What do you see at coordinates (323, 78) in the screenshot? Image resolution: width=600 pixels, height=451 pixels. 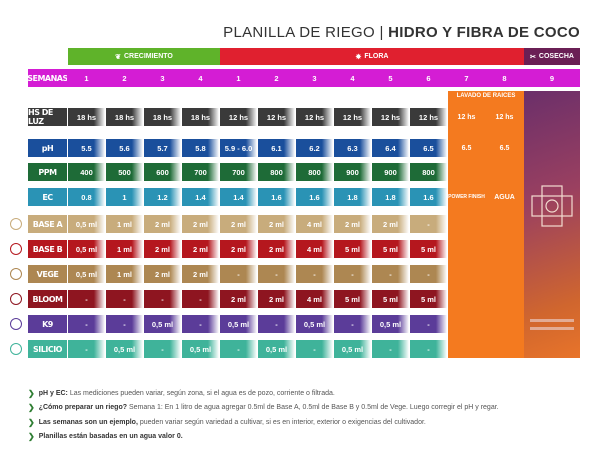 I see `semanas-bar` at bounding box center [323, 78].